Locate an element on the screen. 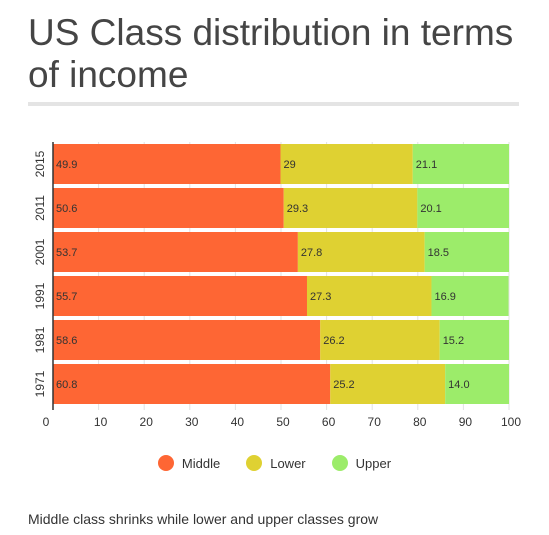 Image resolution: width=549 pixels, height=535 pixels. legend-item-middle: Middle is located at coordinates (189, 463).